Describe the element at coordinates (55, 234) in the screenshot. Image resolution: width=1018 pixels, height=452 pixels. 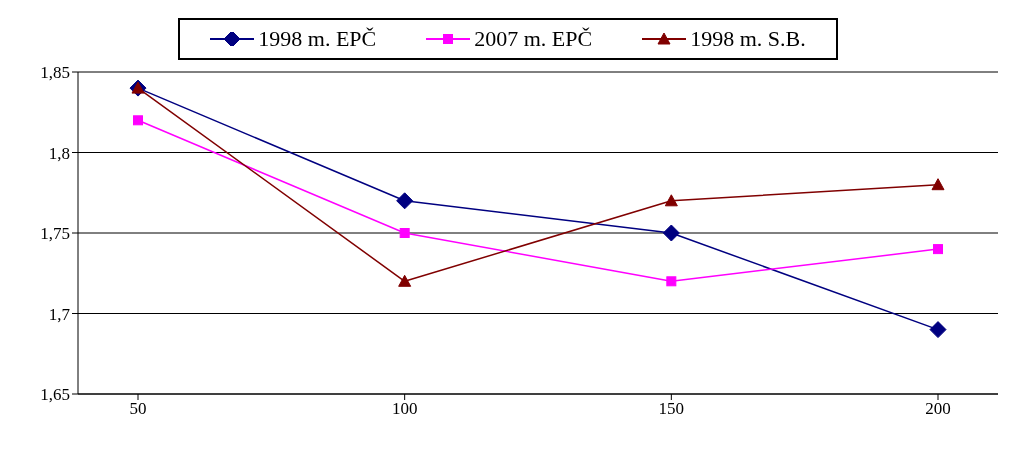
I see `y-tick-label: 1,75` at that location.